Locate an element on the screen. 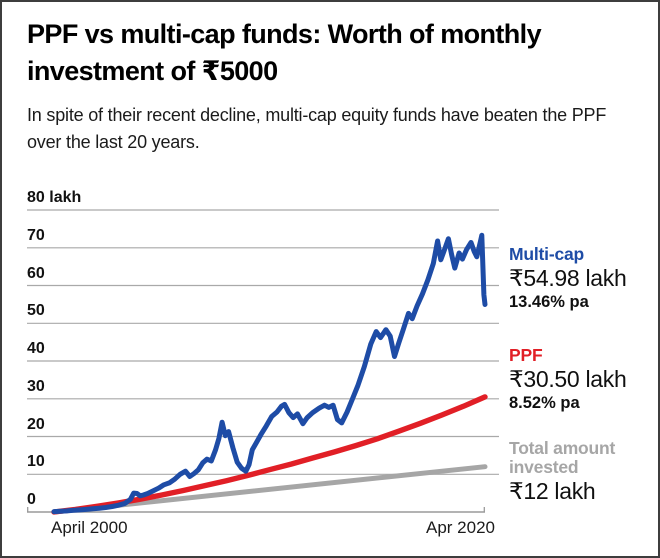  series-end-value-multicap: ₹54.98 lakh is located at coordinates (568, 278).